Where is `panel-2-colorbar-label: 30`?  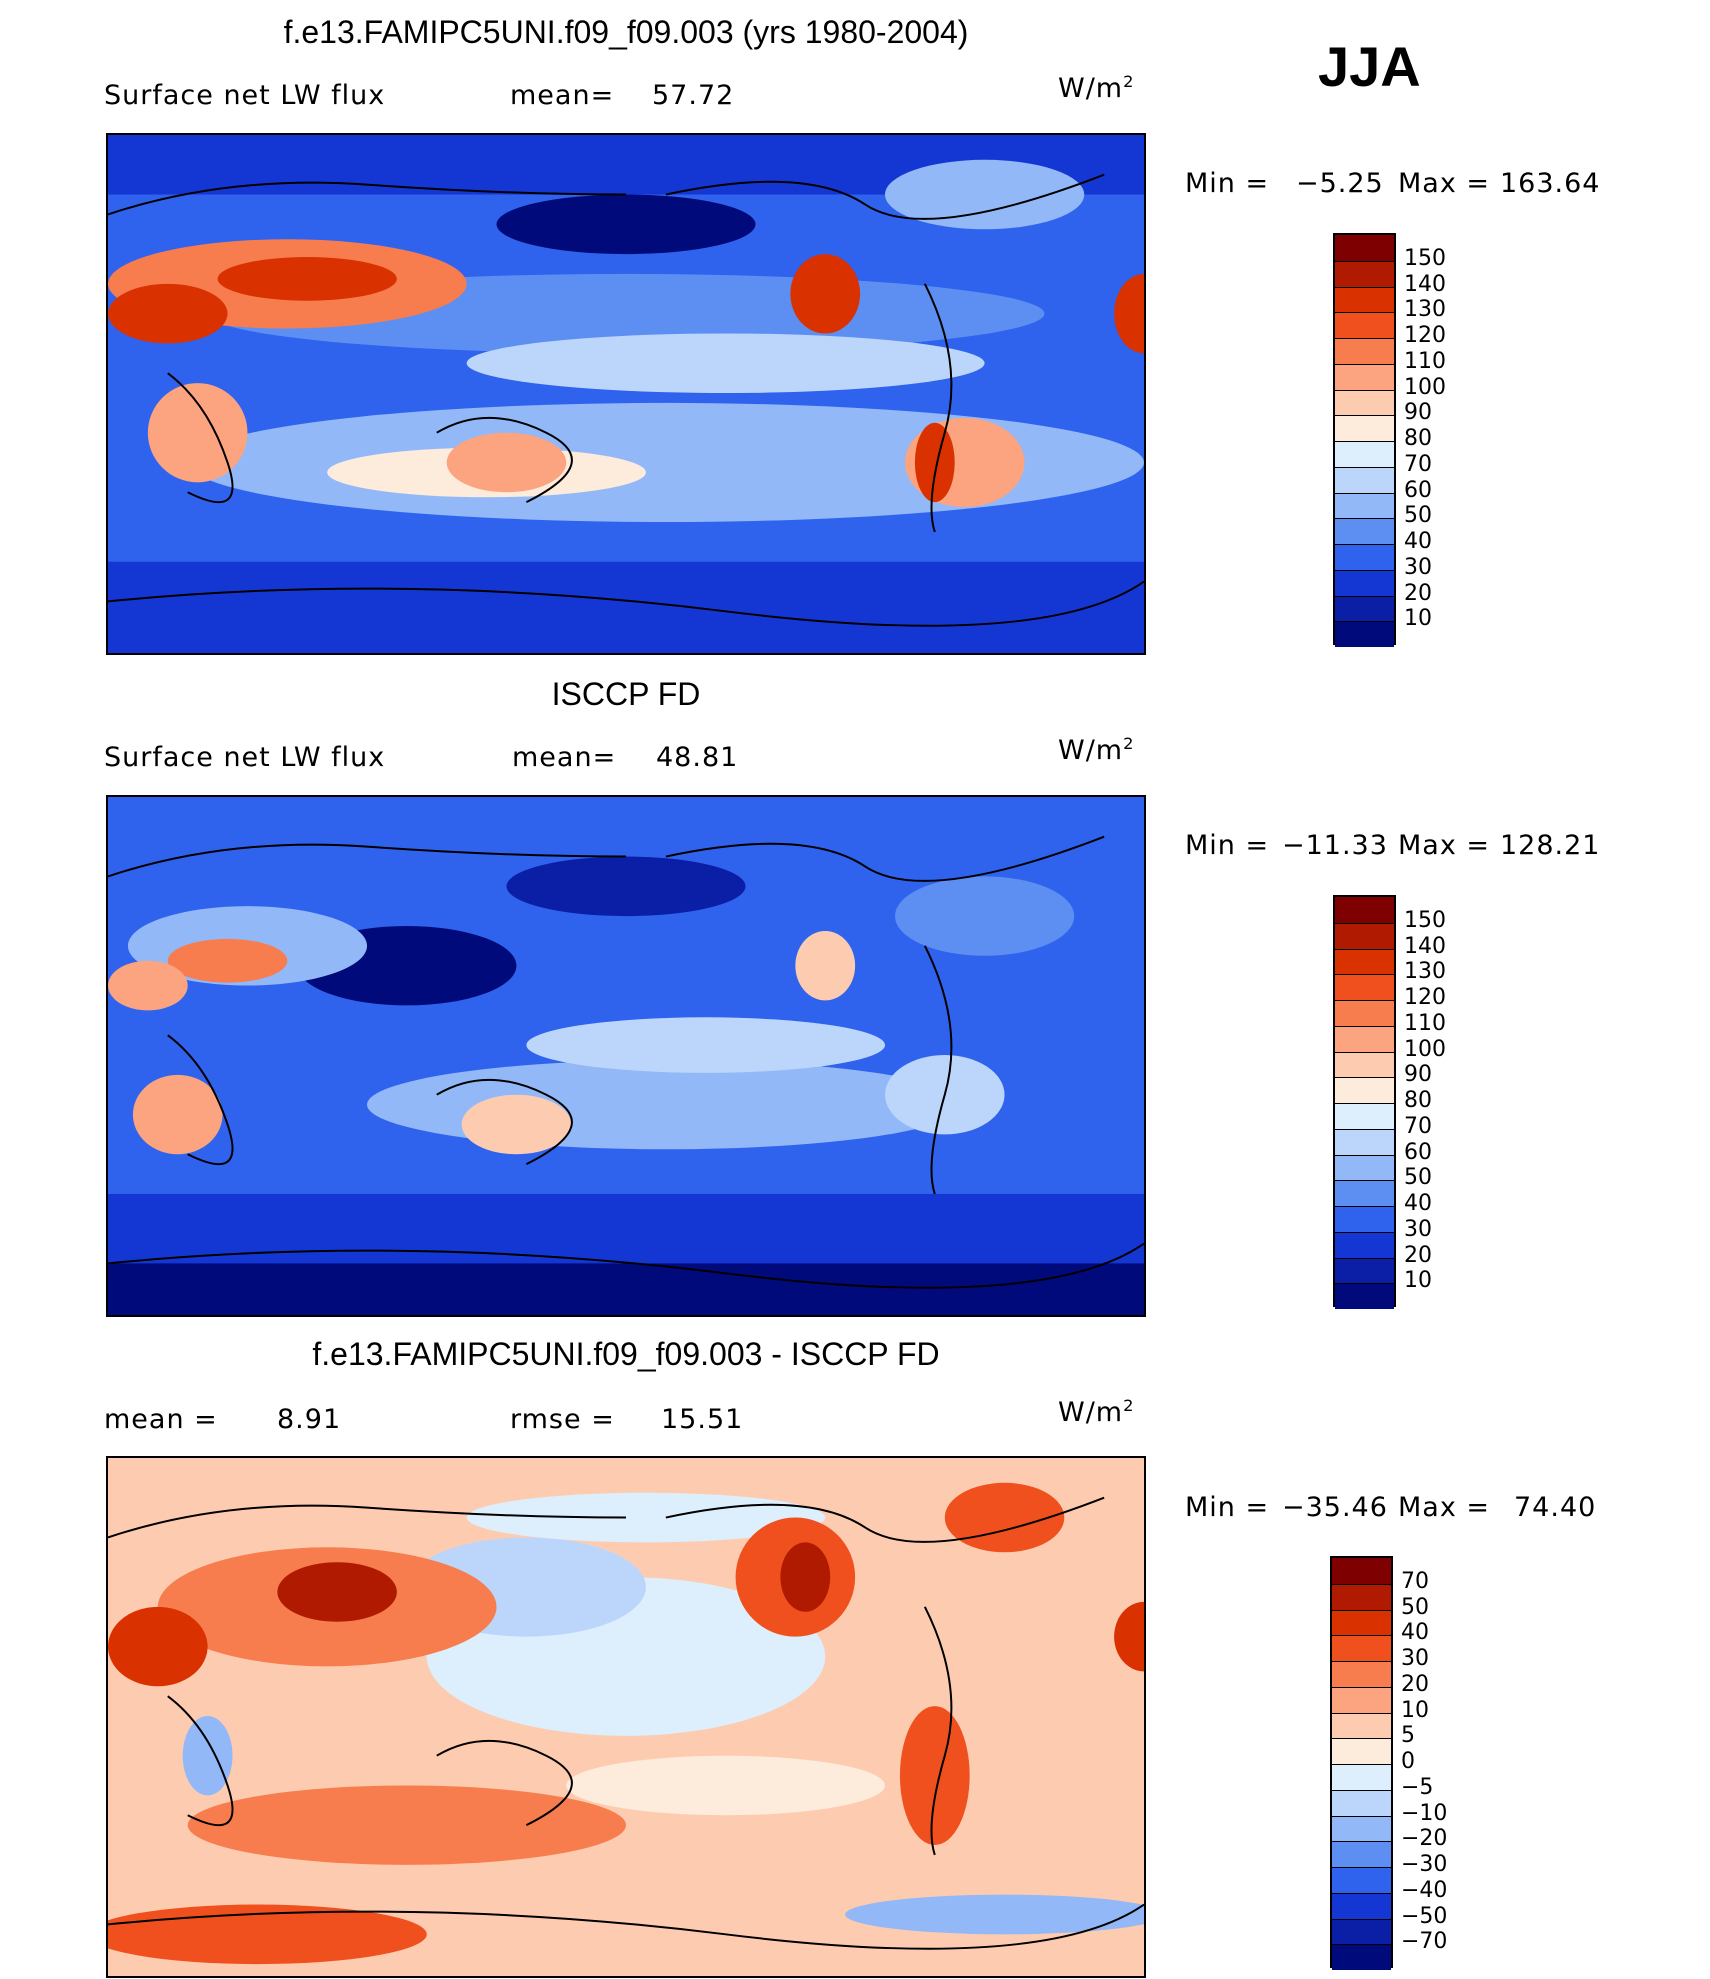 panel-2-colorbar-label: 30 is located at coordinates (1418, 1229).